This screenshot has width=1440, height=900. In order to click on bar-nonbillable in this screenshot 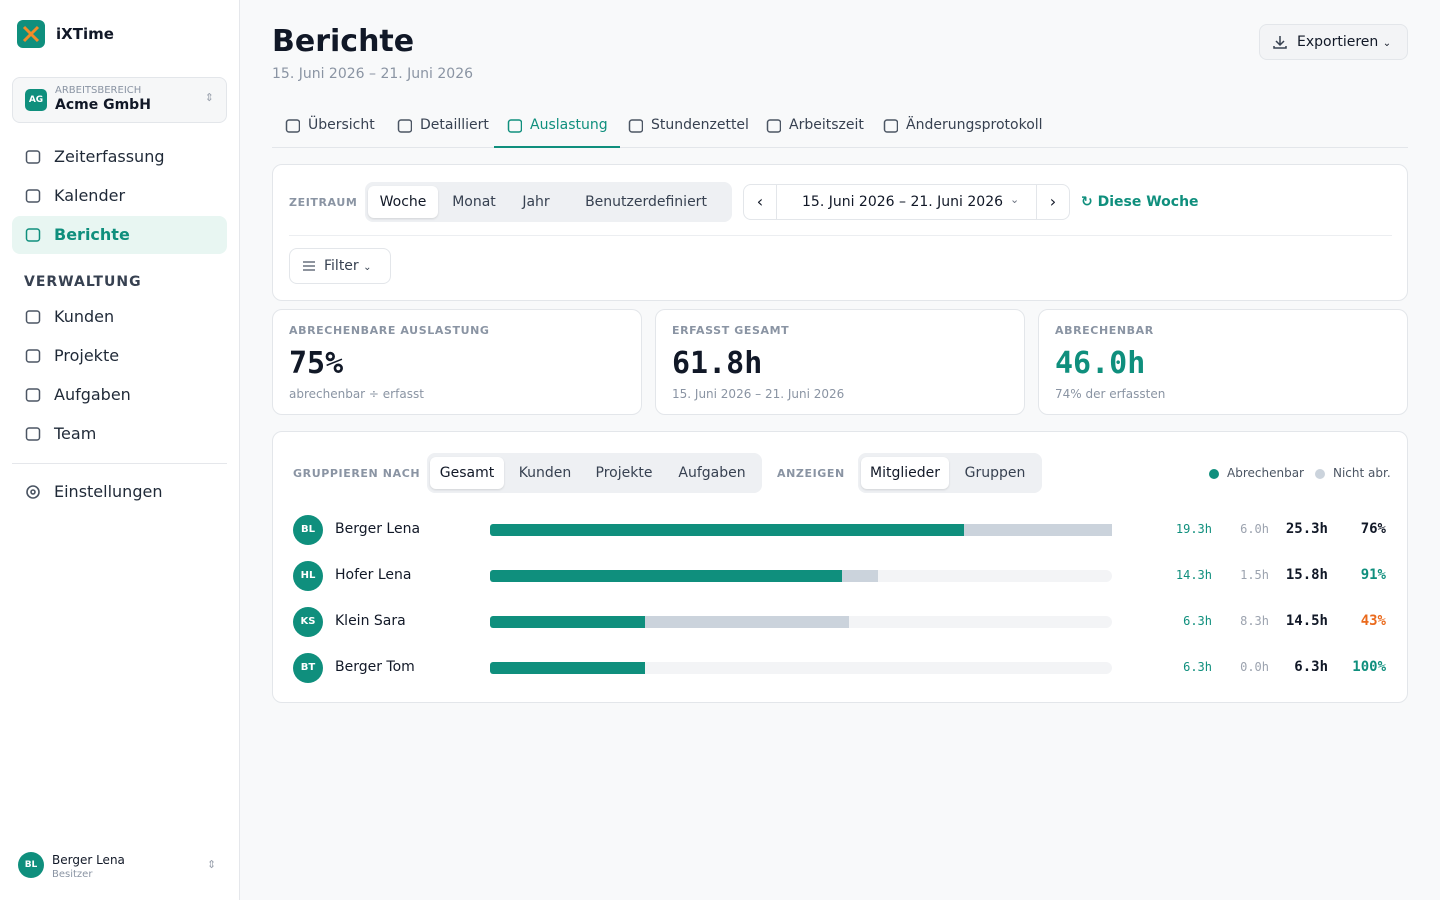, I will do `click(860, 576)`.